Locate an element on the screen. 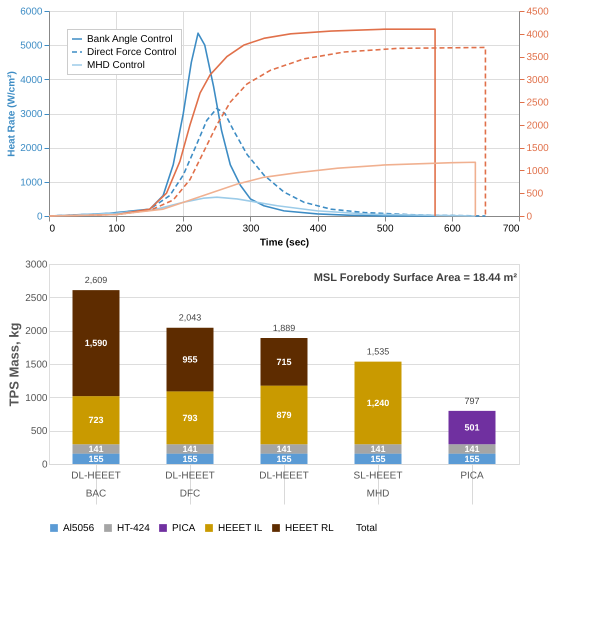 The height and width of the screenshot is (617, 597). text: Total is located at coordinates (367, 528).